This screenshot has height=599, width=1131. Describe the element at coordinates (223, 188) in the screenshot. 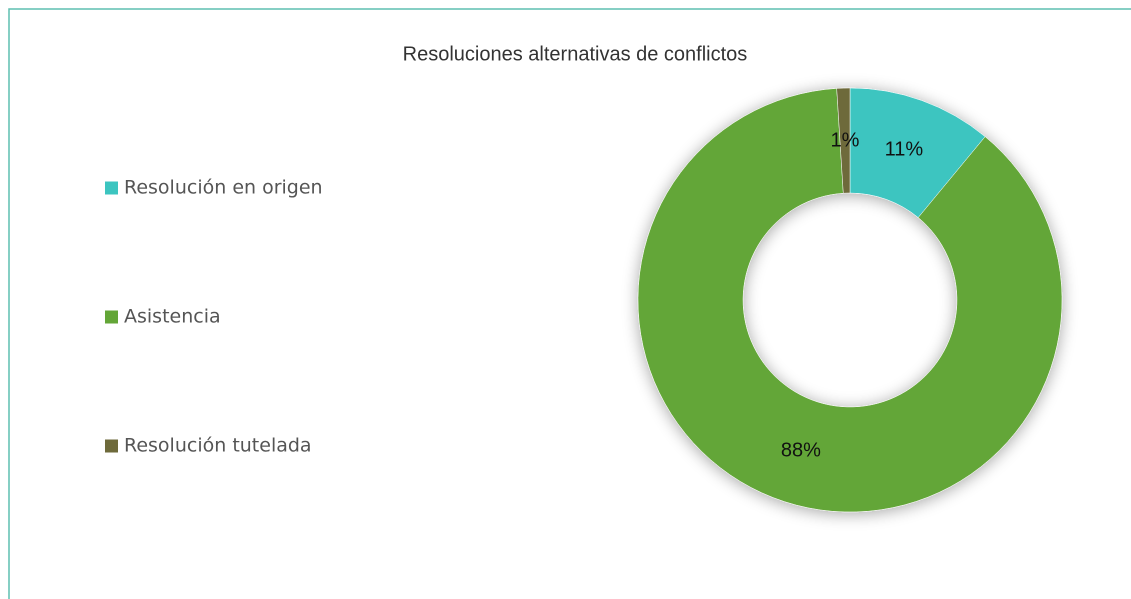

I see `legend-label: Resolución en origen` at that location.